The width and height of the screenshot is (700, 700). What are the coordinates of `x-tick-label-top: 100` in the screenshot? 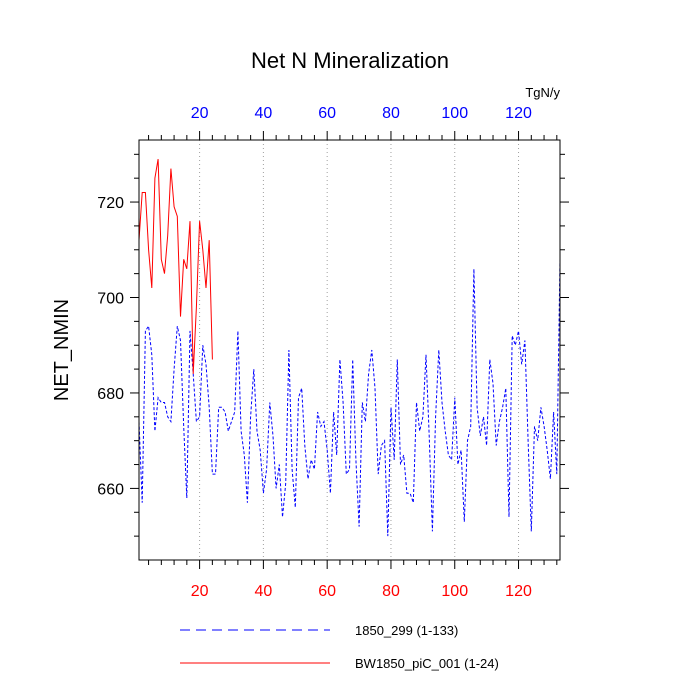 It's located at (454, 113).